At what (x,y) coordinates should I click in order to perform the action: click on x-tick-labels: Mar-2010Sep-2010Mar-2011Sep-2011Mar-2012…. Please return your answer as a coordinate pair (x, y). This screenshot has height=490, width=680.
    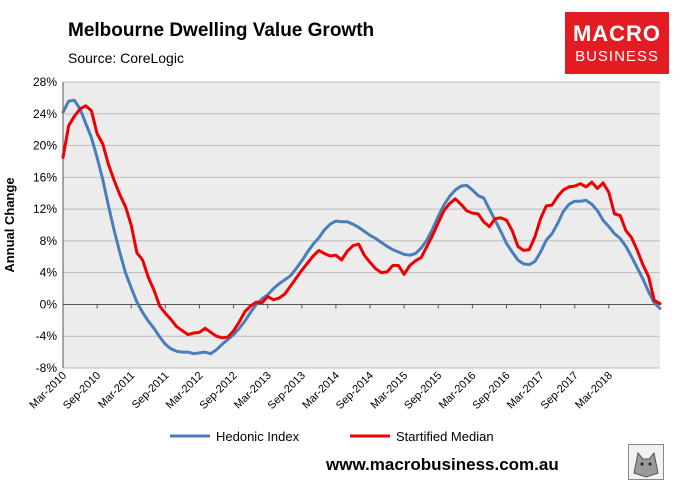
    Looking at the image, I should click on (321, 391).